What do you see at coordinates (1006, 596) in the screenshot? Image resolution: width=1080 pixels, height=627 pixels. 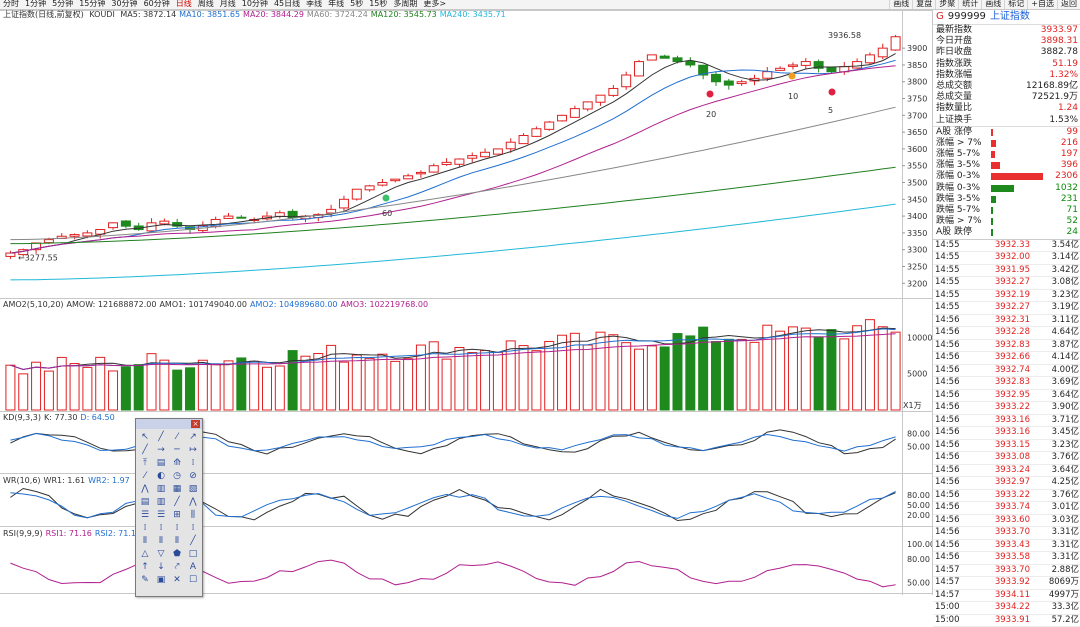 I see `tick-row-28: 14:57 3934.11 4997万` at bounding box center [1006, 596].